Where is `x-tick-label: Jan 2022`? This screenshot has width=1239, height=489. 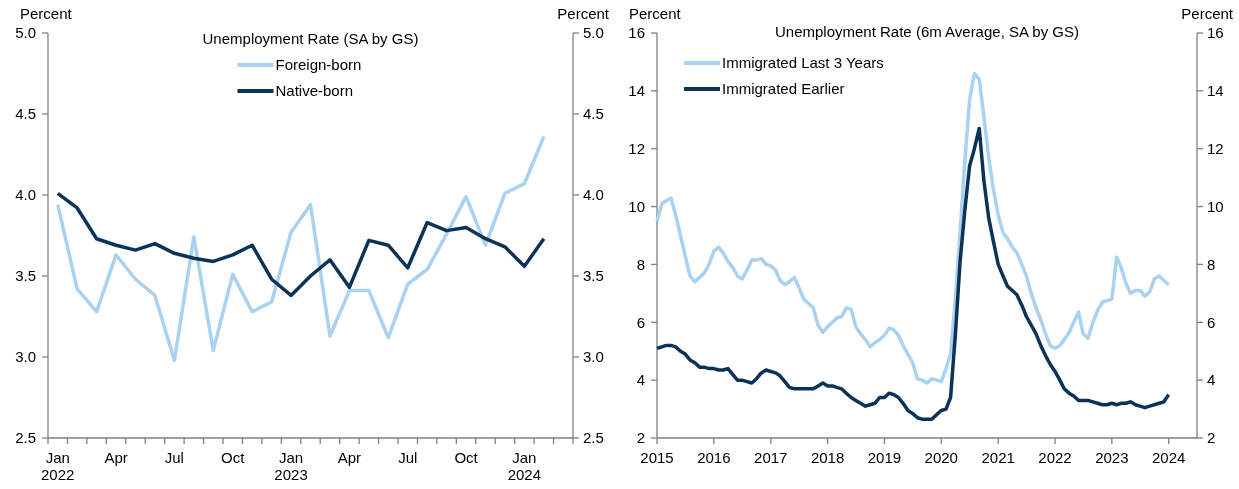
x-tick-label: Jan 2022 is located at coordinates (58, 466).